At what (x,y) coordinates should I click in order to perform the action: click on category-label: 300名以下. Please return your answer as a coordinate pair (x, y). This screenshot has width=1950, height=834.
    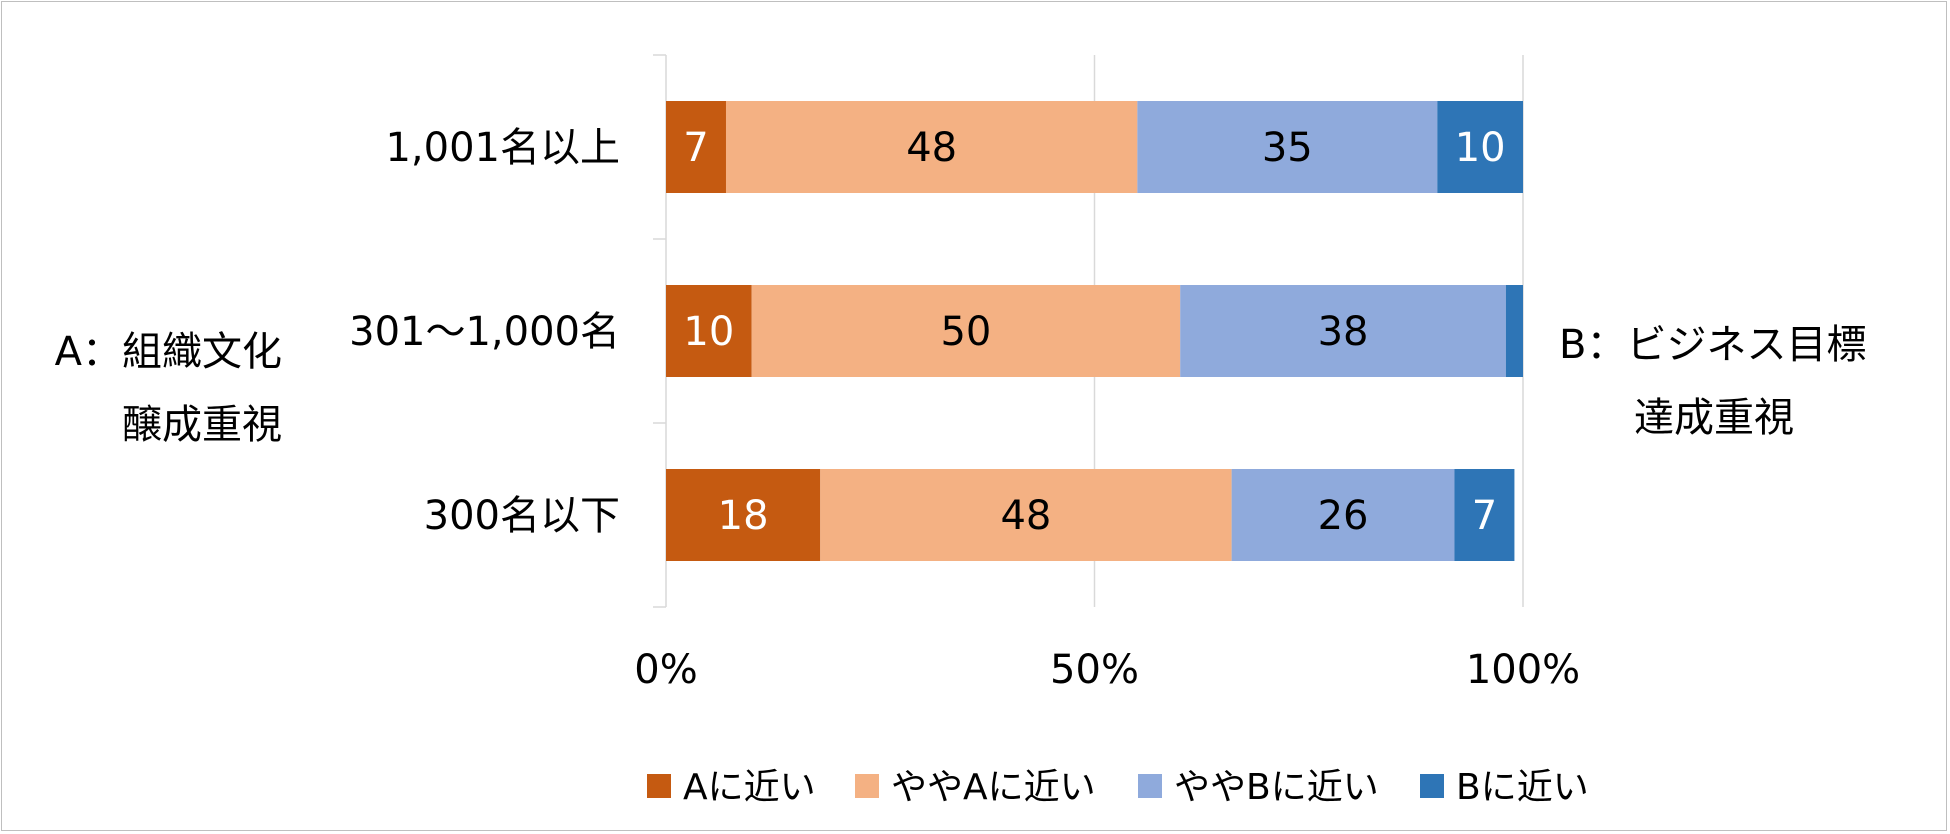
    Looking at the image, I should click on (522, 516).